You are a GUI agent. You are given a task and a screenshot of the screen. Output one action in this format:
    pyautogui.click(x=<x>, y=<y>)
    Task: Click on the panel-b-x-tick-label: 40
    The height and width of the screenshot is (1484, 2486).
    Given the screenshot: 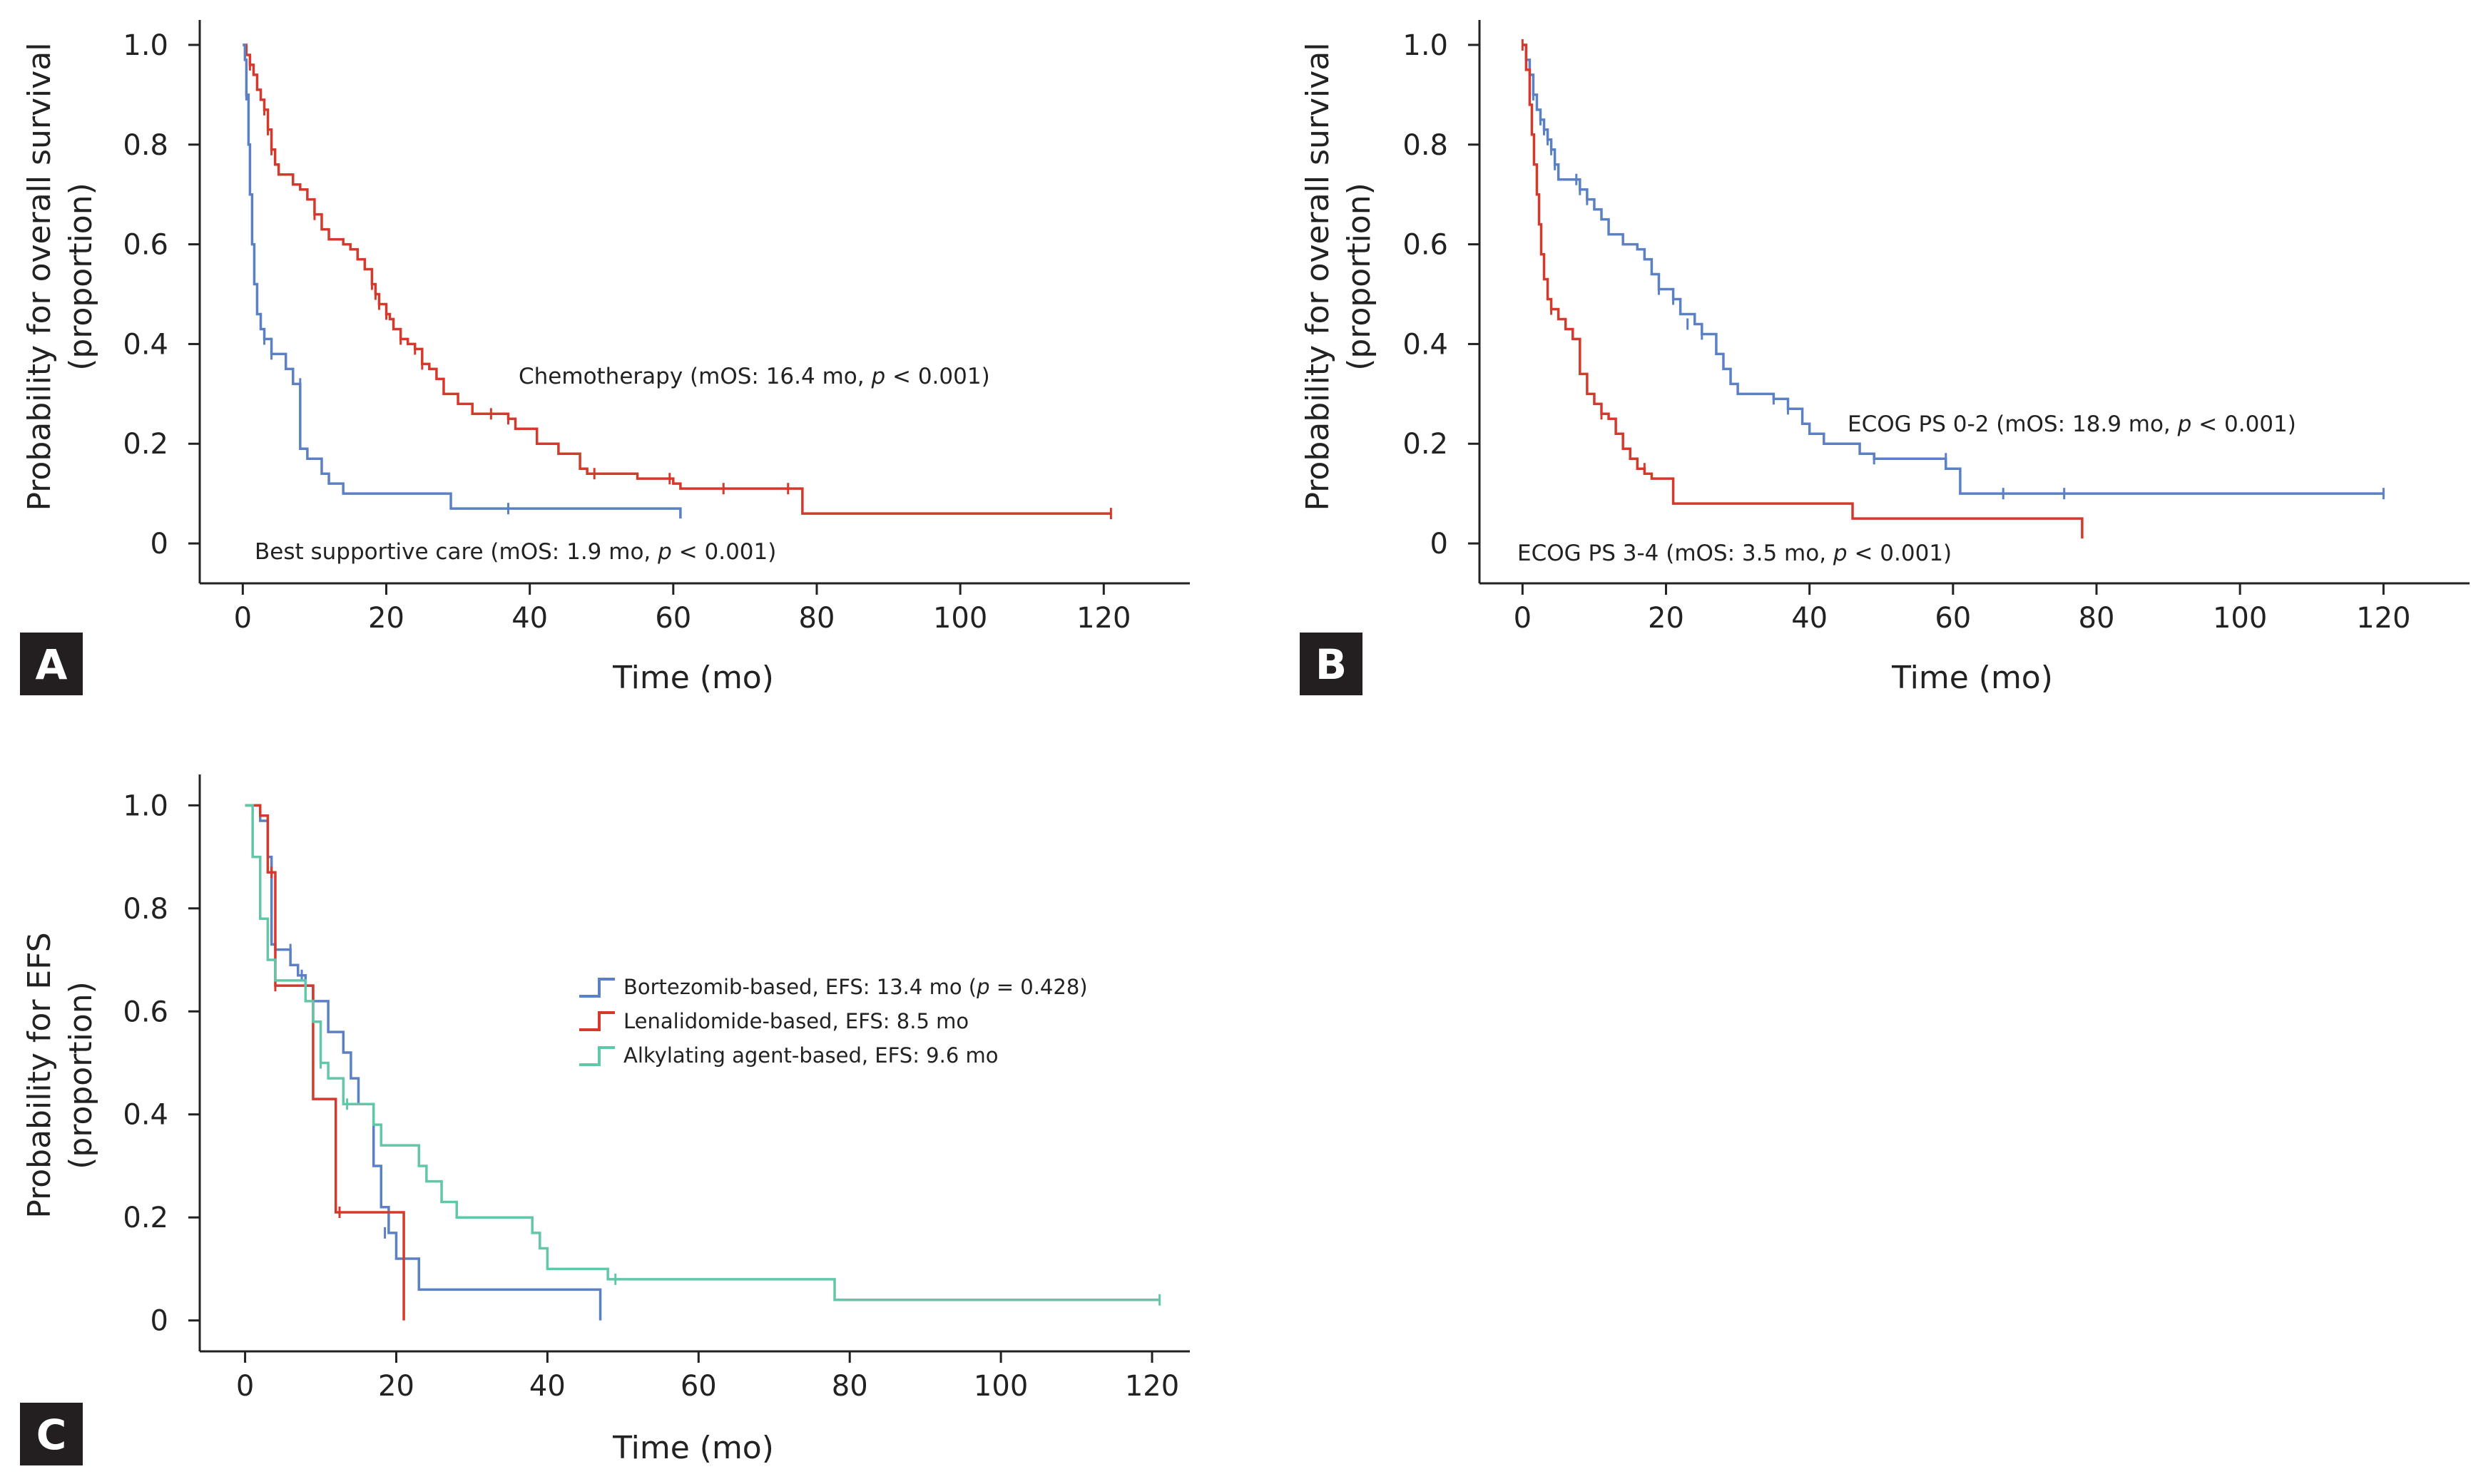 What is the action you would take?
    pyautogui.click(x=1810, y=618)
    